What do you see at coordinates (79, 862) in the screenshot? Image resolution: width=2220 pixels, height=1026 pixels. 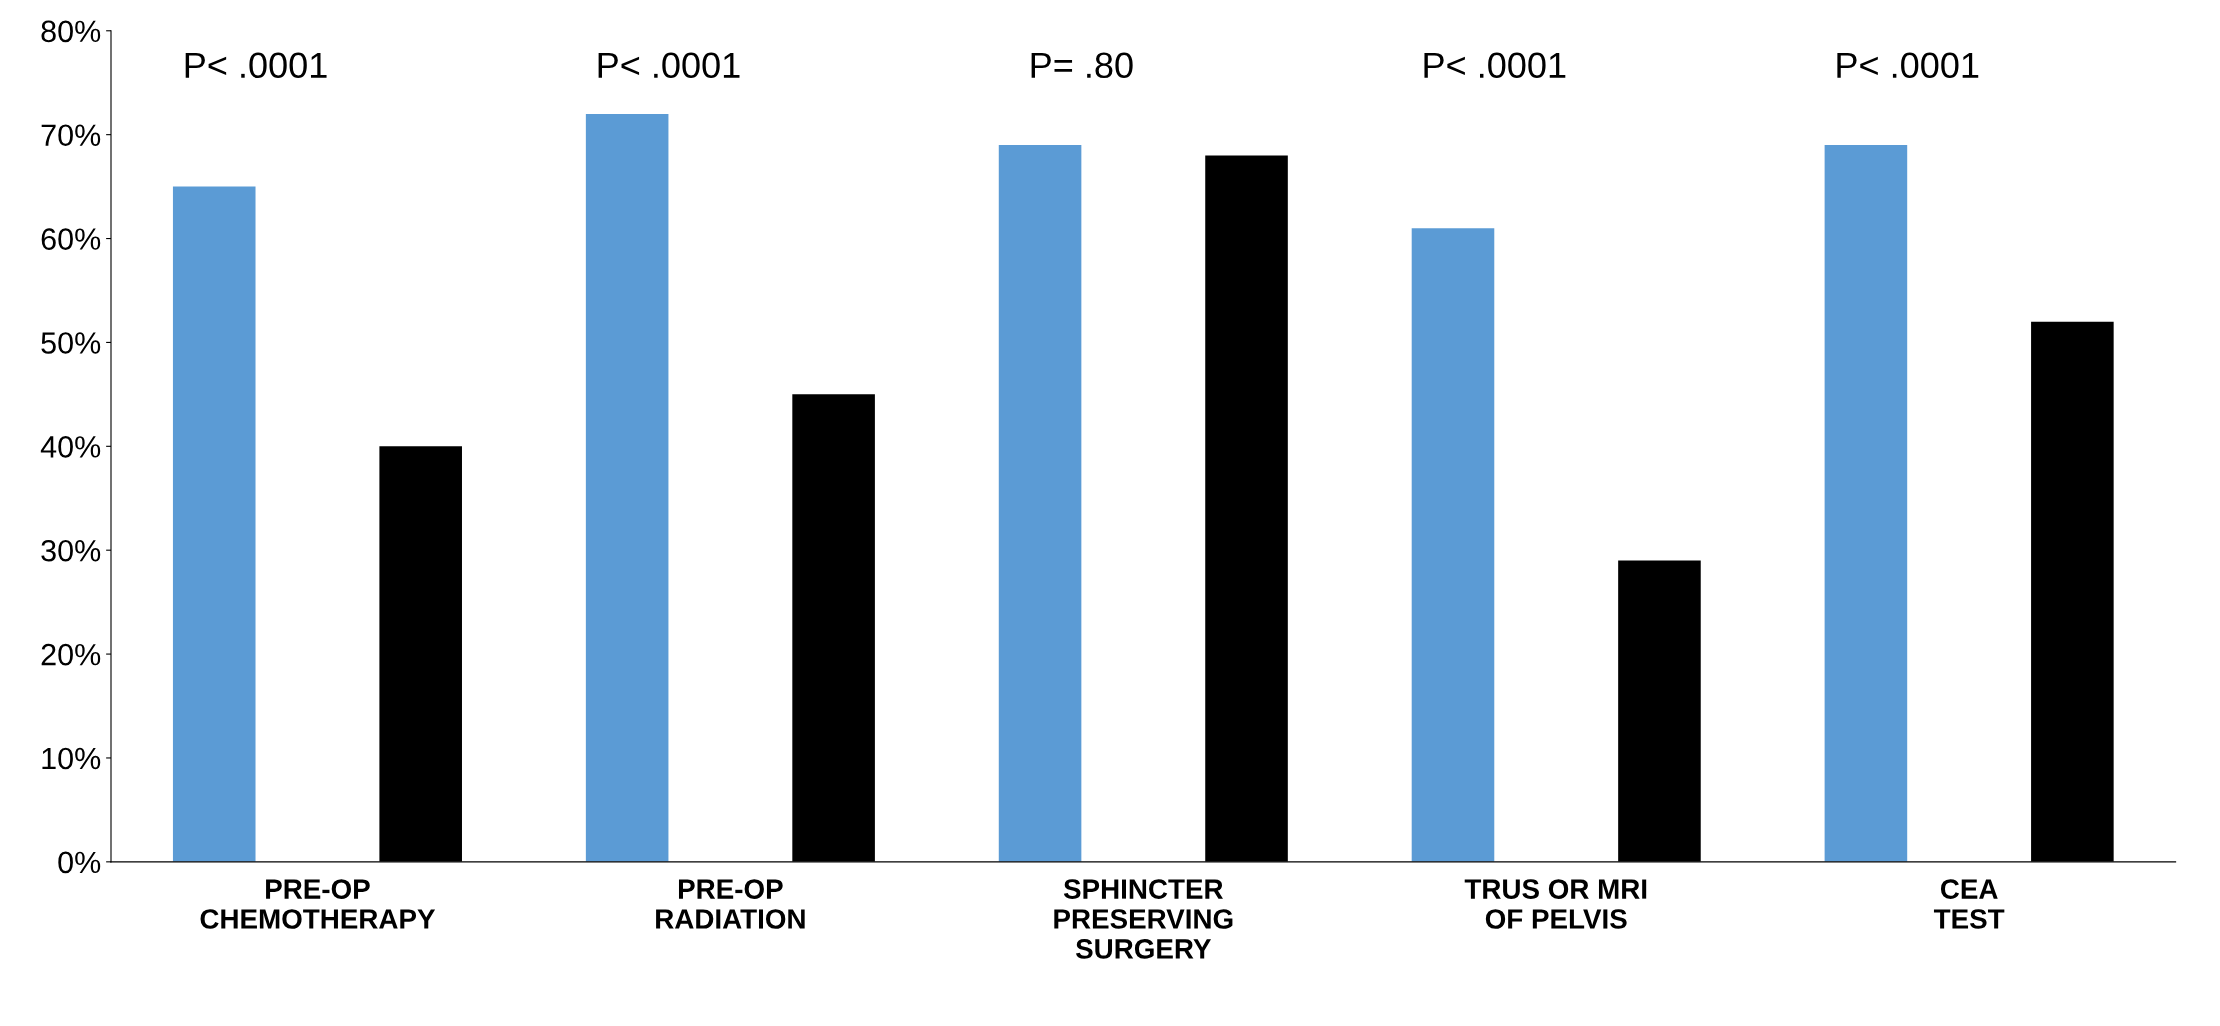 I see `y-tick-label: 0%` at bounding box center [79, 862].